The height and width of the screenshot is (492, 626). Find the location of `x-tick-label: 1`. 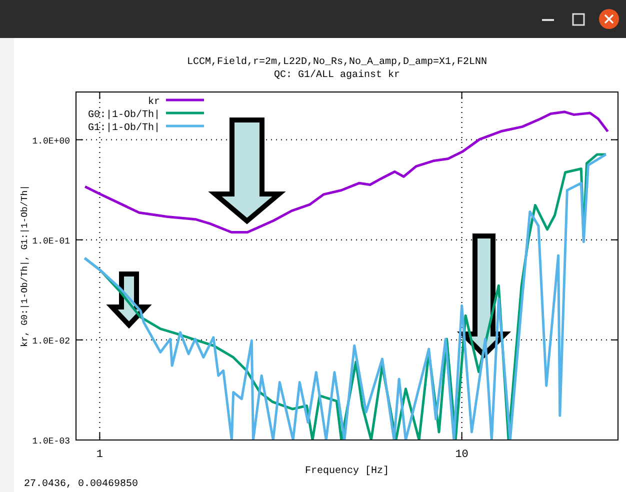

x-tick-label: 1 is located at coordinates (100, 455).